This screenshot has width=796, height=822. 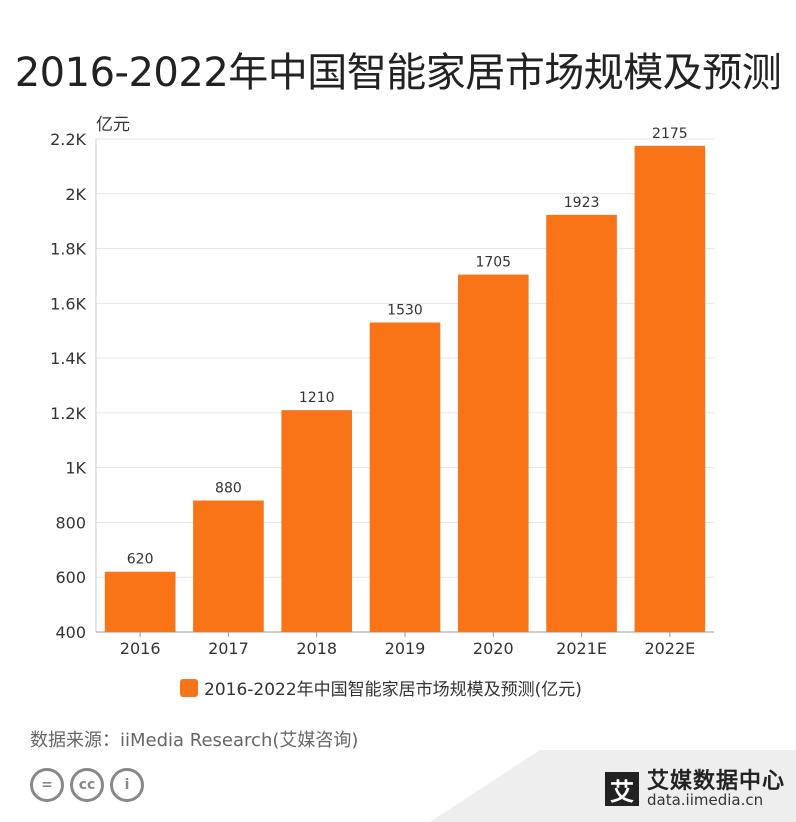 I want to click on data-label: 1705, so click(x=493, y=263).